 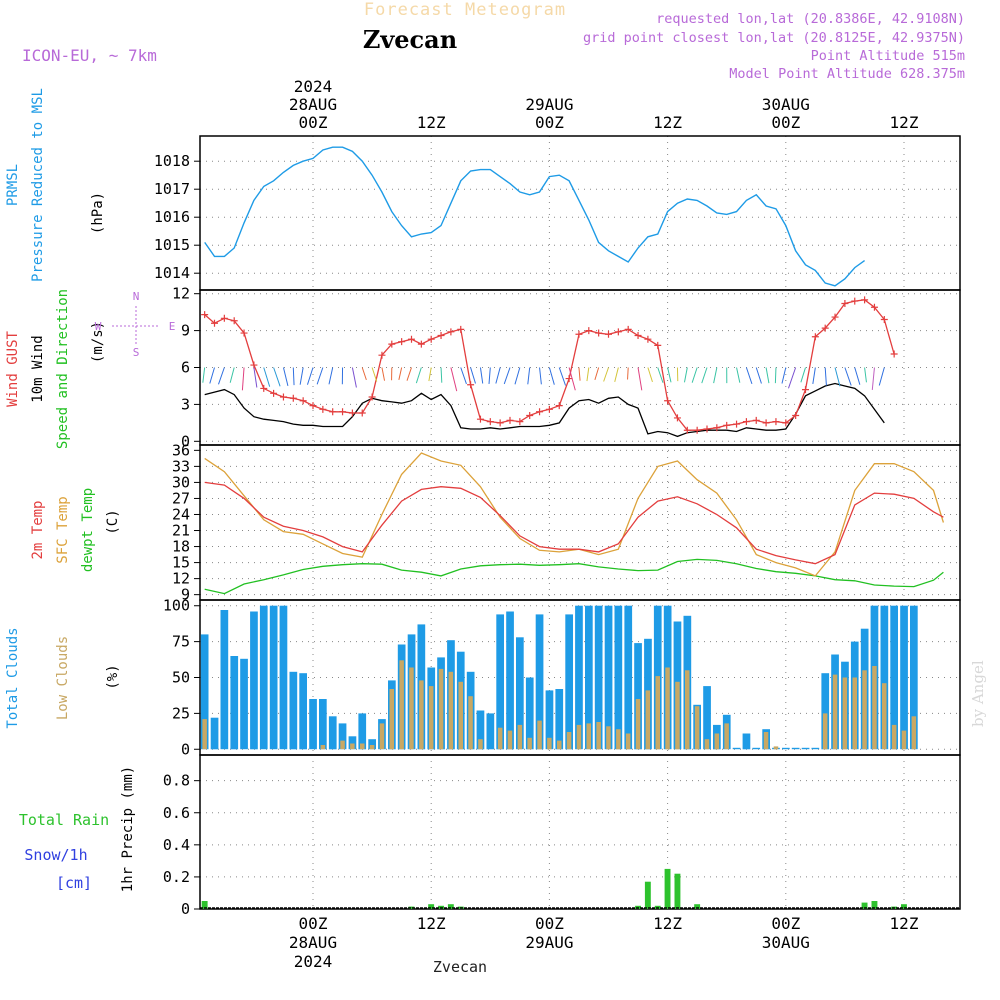 What do you see at coordinates (181, 547) in the screenshot?
I see `y-tick-label: 18` at bounding box center [181, 547].